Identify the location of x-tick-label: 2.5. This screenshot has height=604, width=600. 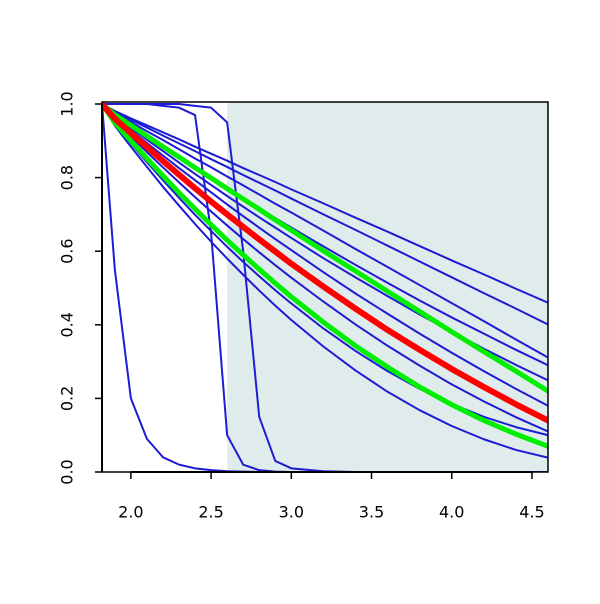
(210, 512).